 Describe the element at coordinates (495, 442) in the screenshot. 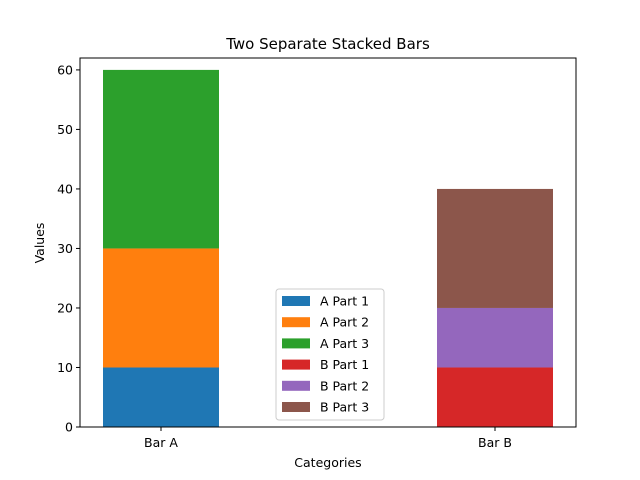

I see `x-tick-label: Bar B` at that location.